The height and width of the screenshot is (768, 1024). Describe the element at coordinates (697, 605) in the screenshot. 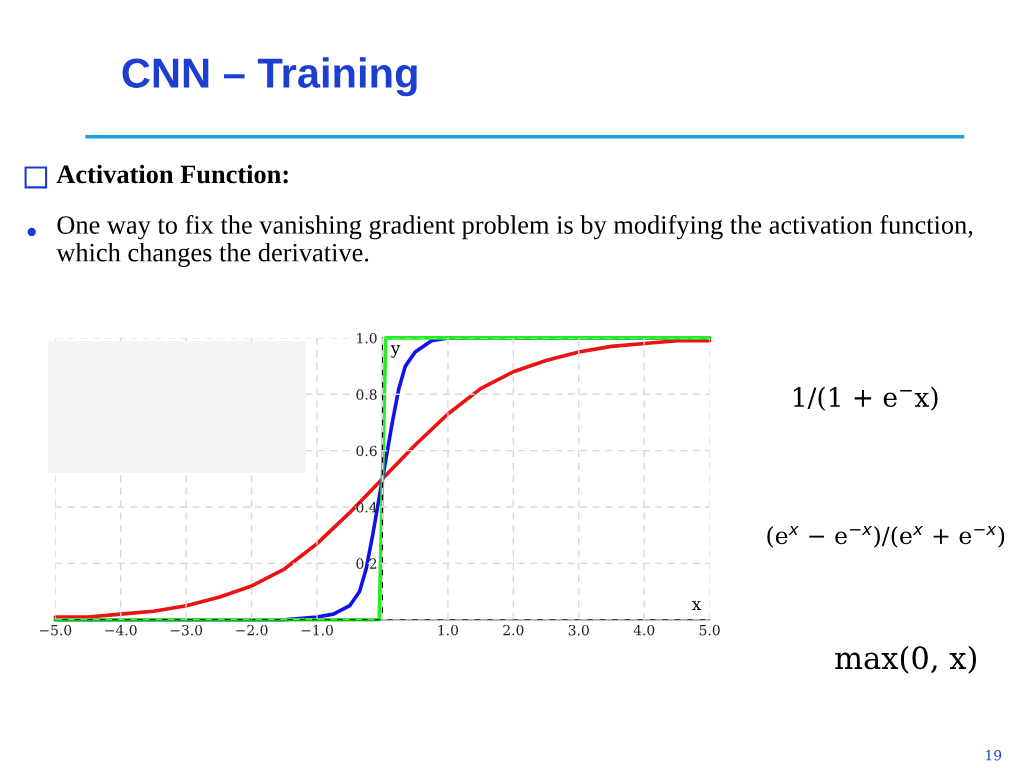

I see `x-axis-title: x` at that location.